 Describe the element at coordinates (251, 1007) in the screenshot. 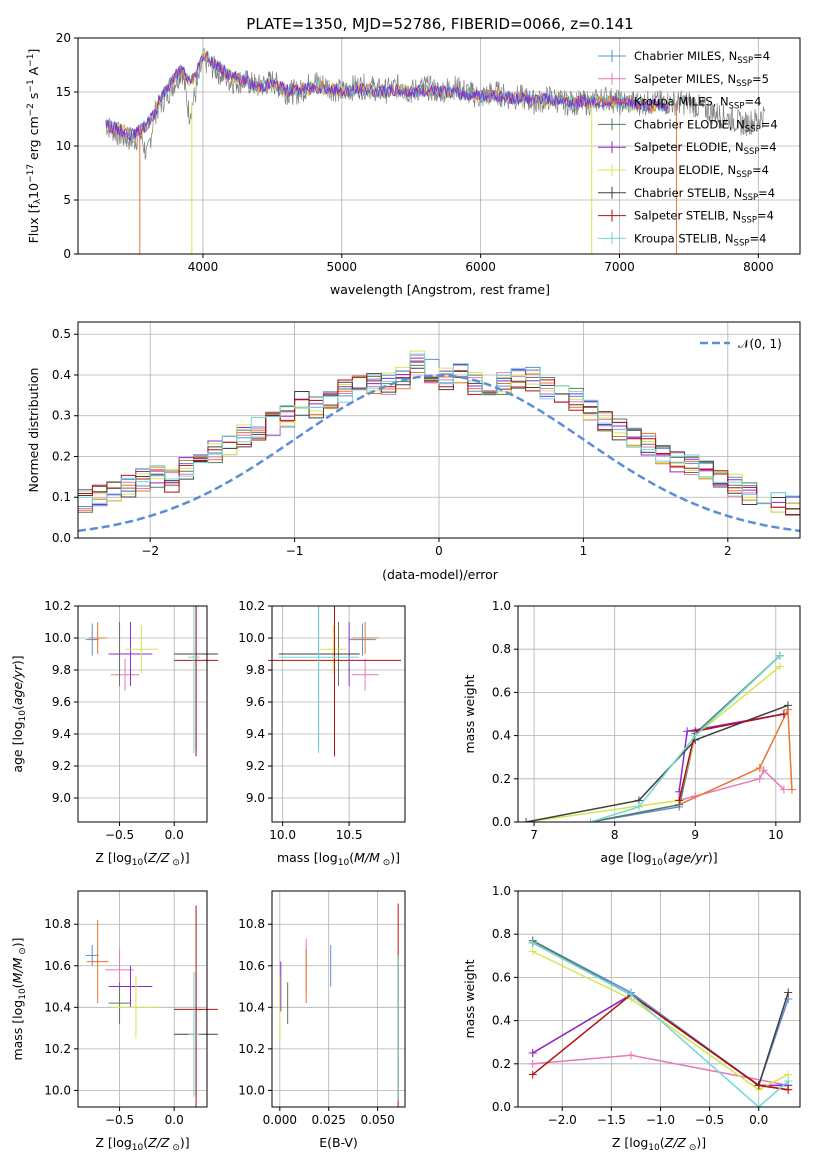

I see `y-tick-label: 10.4` at that location.